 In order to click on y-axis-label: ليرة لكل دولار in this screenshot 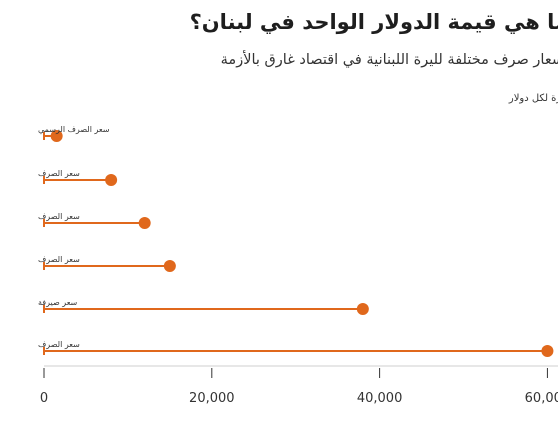, I will do `click(533, 98)`.